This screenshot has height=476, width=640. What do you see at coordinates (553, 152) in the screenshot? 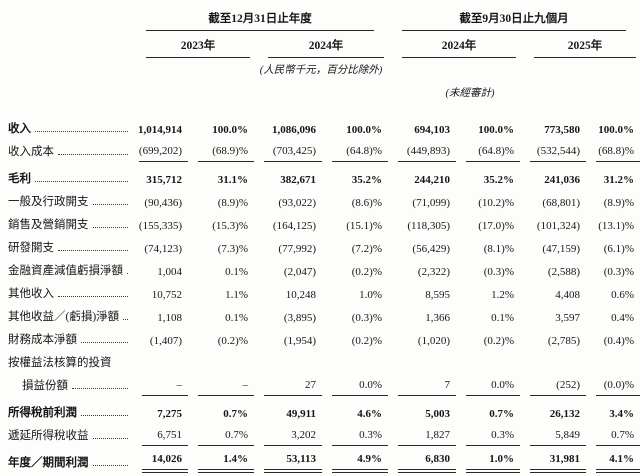
I see `cell-value: (532,544)` at bounding box center [553, 152].